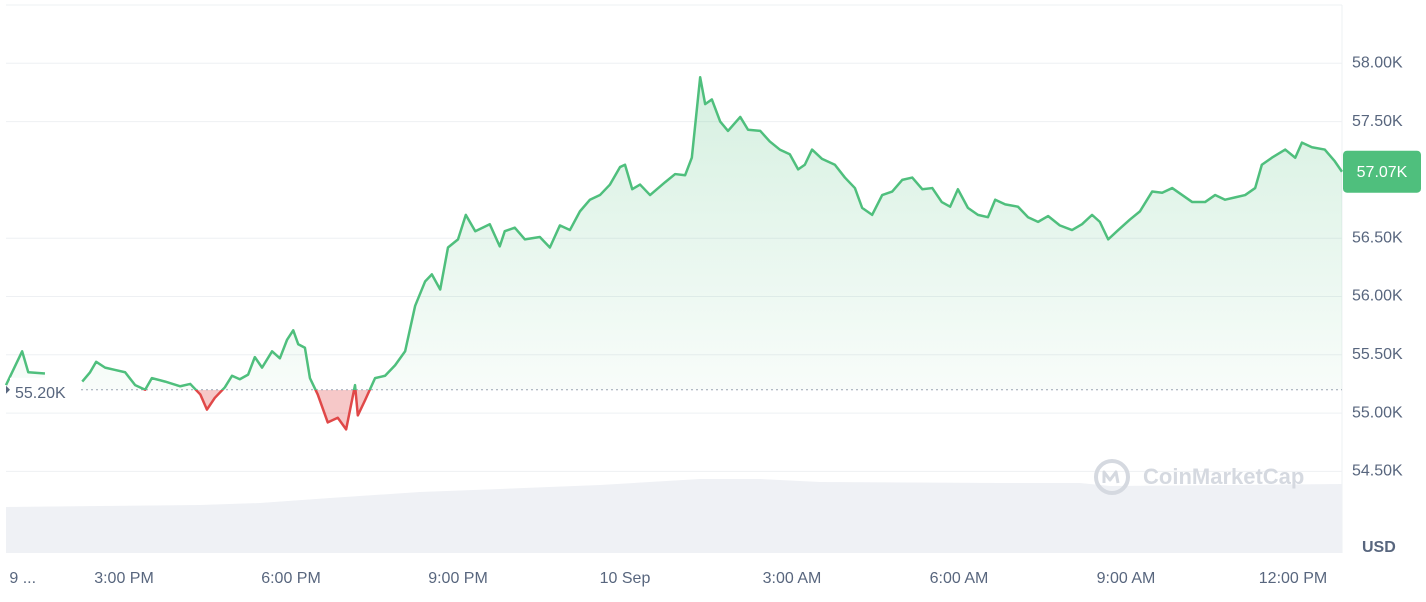 The width and height of the screenshot is (1426, 602). I want to click on currency-label: USD, so click(1379, 547).